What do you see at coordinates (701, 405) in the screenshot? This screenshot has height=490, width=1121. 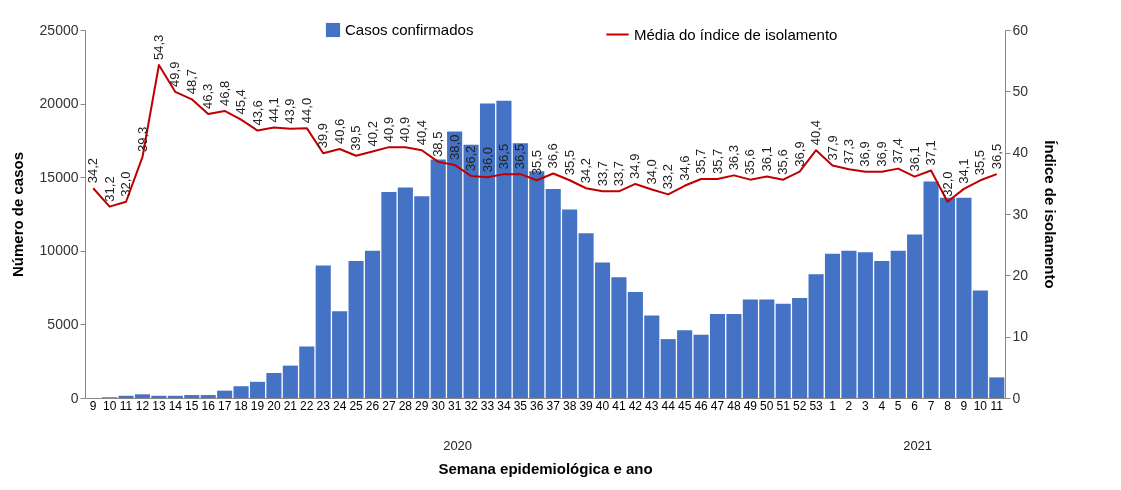 I see `x-tick-label: 46` at bounding box center [701, 405].